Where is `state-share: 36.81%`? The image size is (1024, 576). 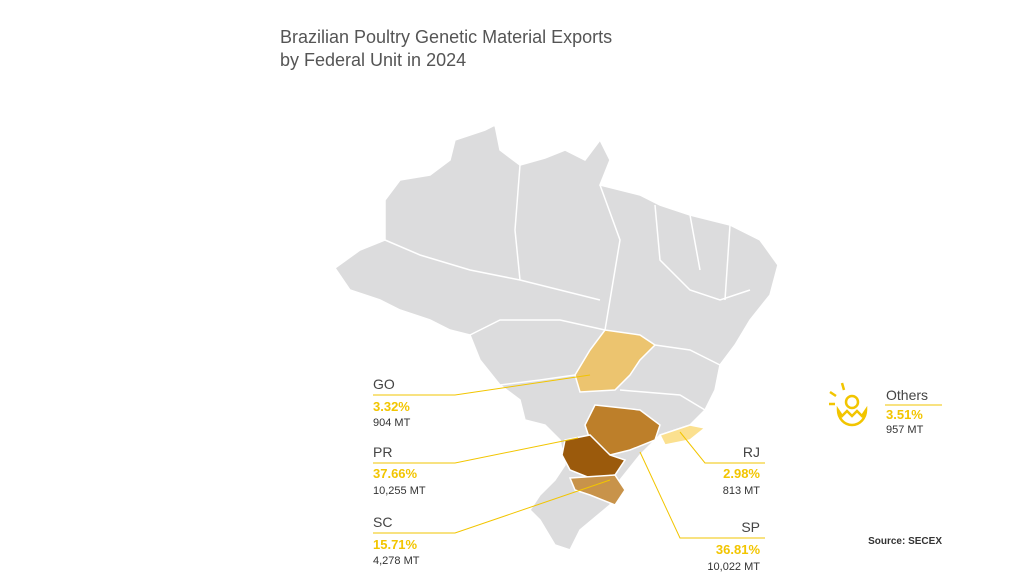 state-share: 36.81% is located at coordinates (738, 549).